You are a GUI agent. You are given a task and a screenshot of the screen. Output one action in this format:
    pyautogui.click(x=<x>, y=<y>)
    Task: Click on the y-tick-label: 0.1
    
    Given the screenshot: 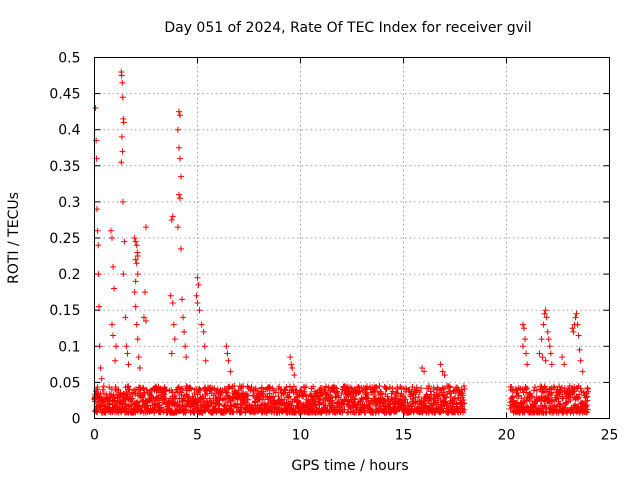 What is the action you would take?
    pyautogui.click(x=69, y=347)
    